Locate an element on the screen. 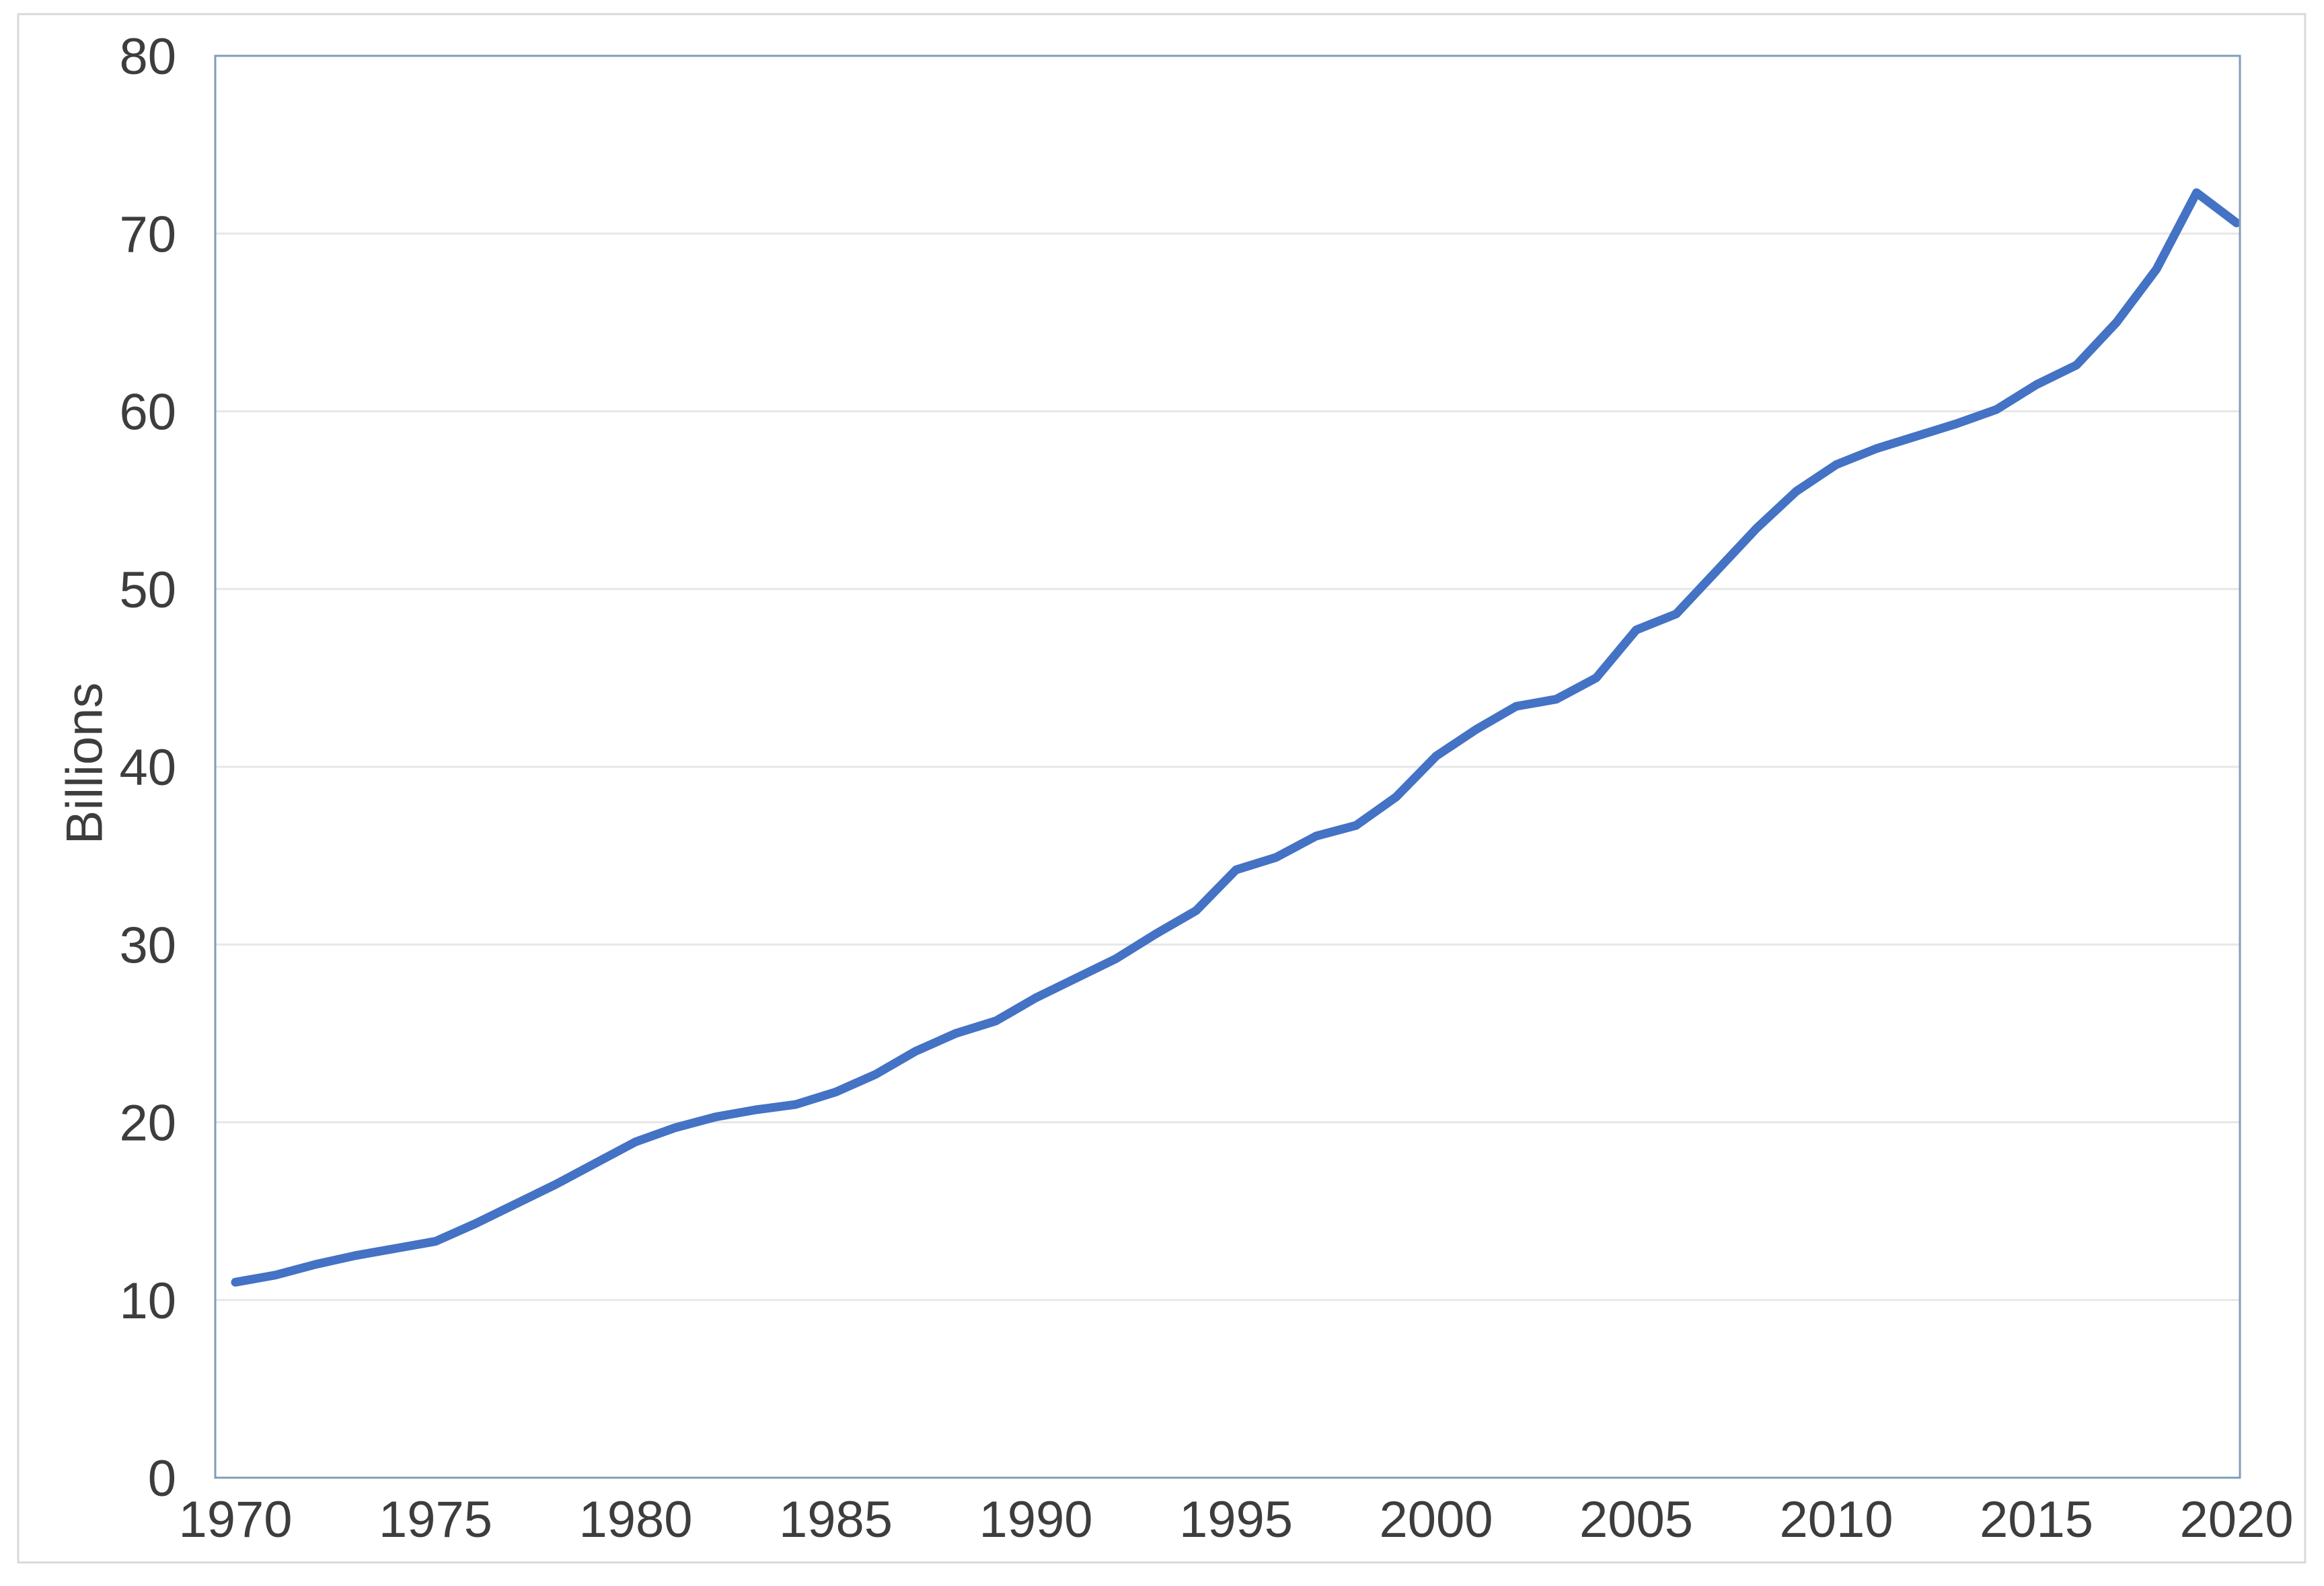  x-tick-label-1975: 1975 is located at coordinates (435, 1519).